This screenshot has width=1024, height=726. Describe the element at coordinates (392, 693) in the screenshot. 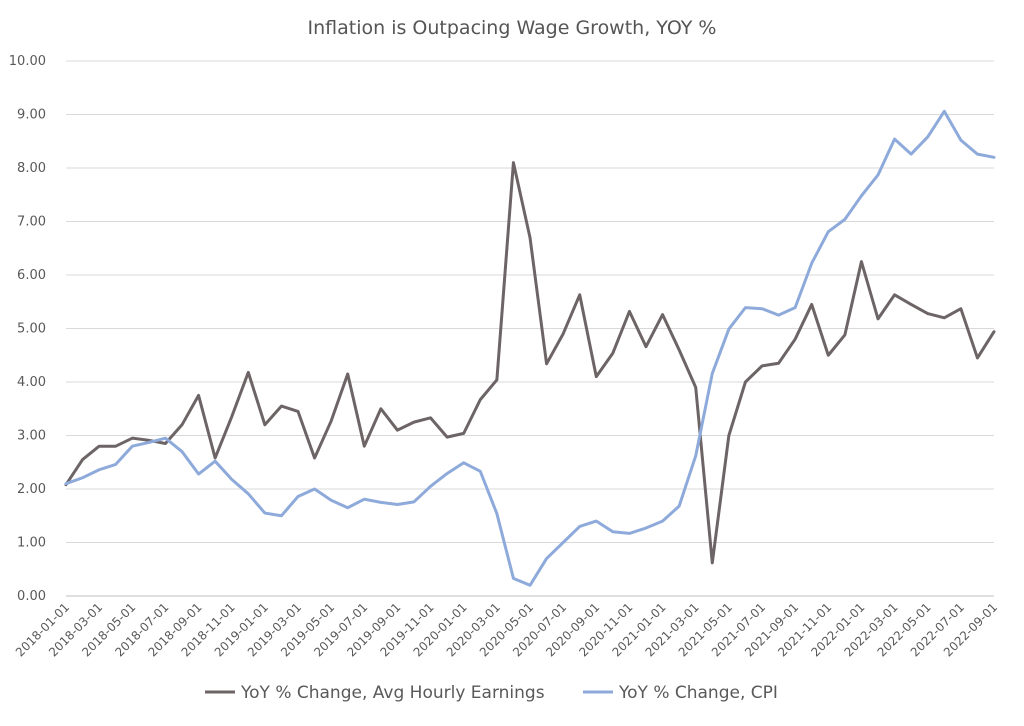

I see `legend-label-1: YoY % Change, Avg Hourly Earnings` at that location.